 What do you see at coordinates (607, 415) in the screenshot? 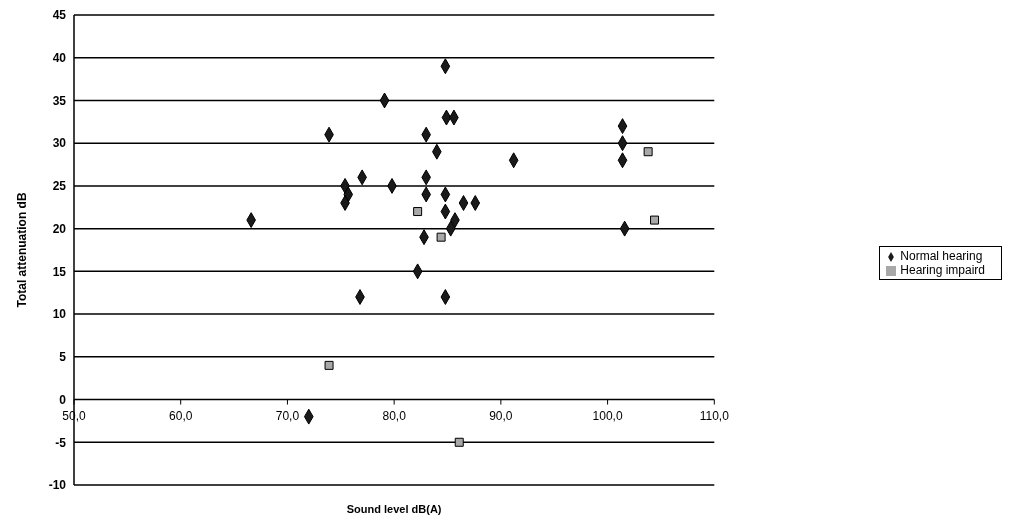
I see `x-tick-label: 100,0` at bounding box center [607, 415].